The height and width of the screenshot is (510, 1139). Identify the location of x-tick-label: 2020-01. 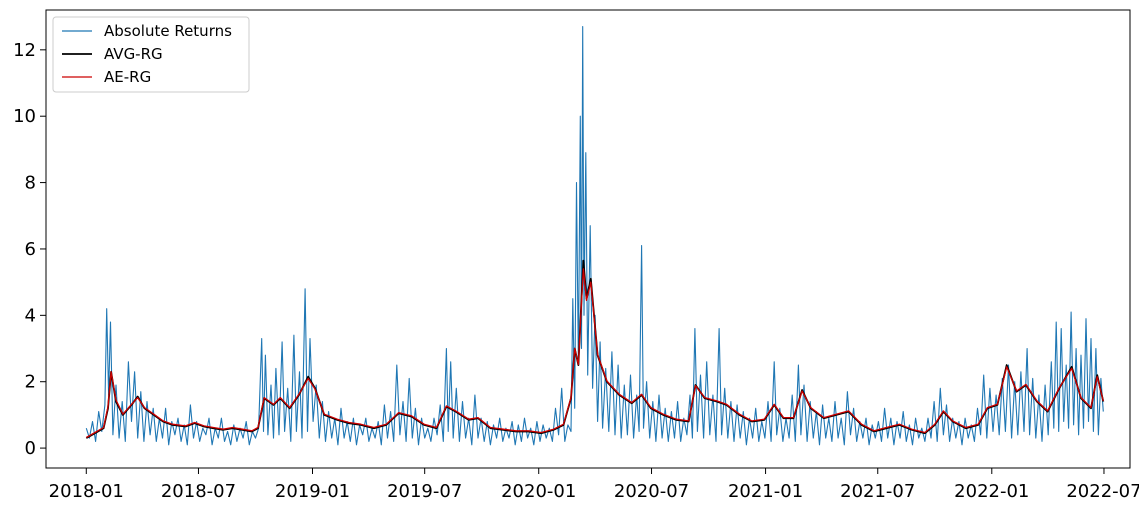
(538, 491).